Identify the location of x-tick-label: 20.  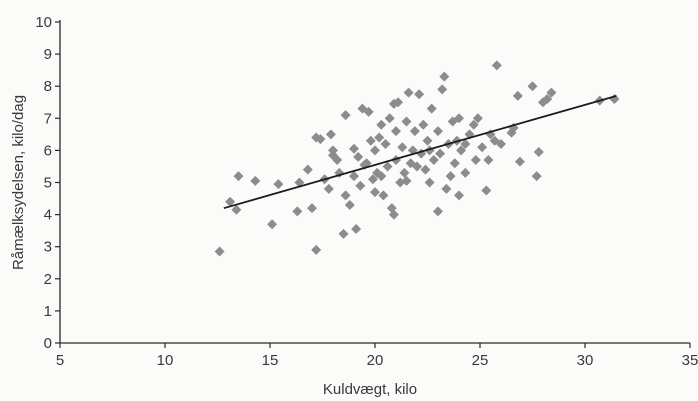
(375, 360).